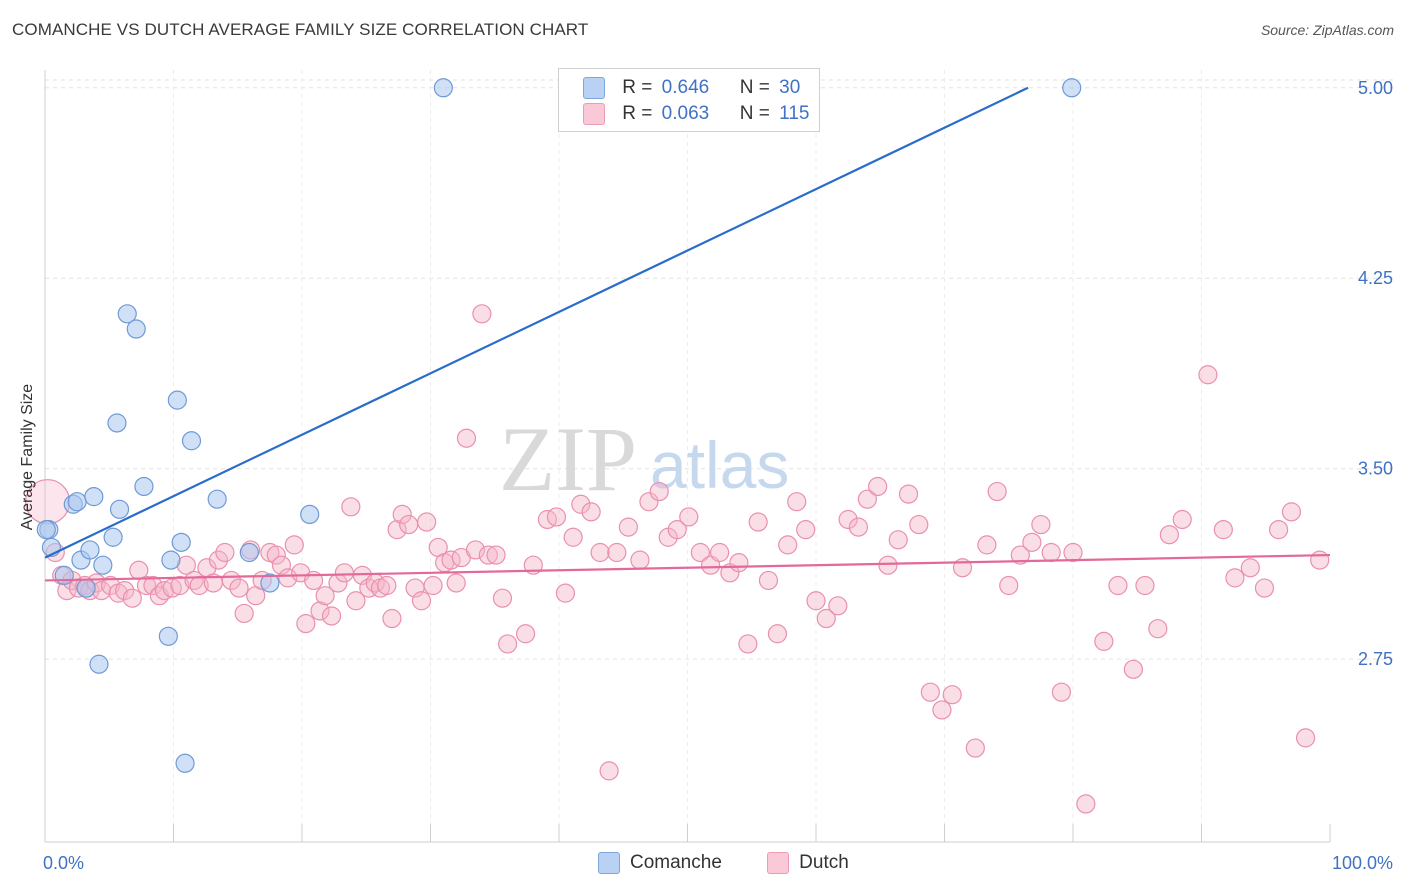  I want to click on legend-comanche-label: Comanche, so click(676, 862).